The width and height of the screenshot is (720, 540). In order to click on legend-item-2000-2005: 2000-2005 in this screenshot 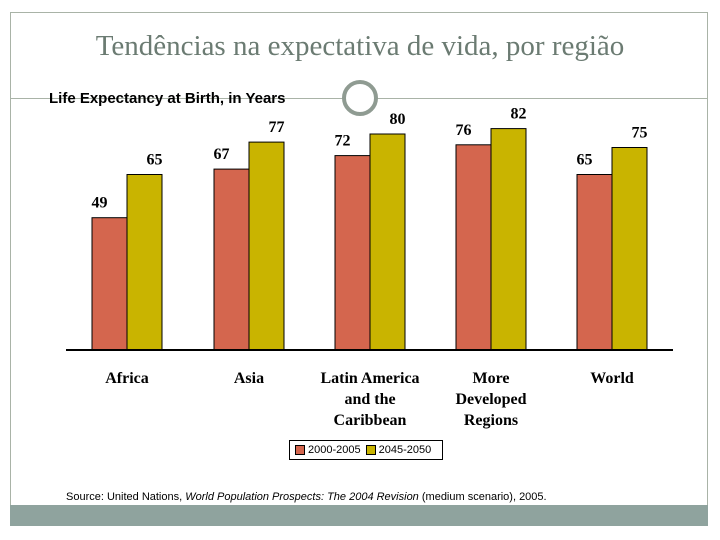, I will do `click(325, 450)`.